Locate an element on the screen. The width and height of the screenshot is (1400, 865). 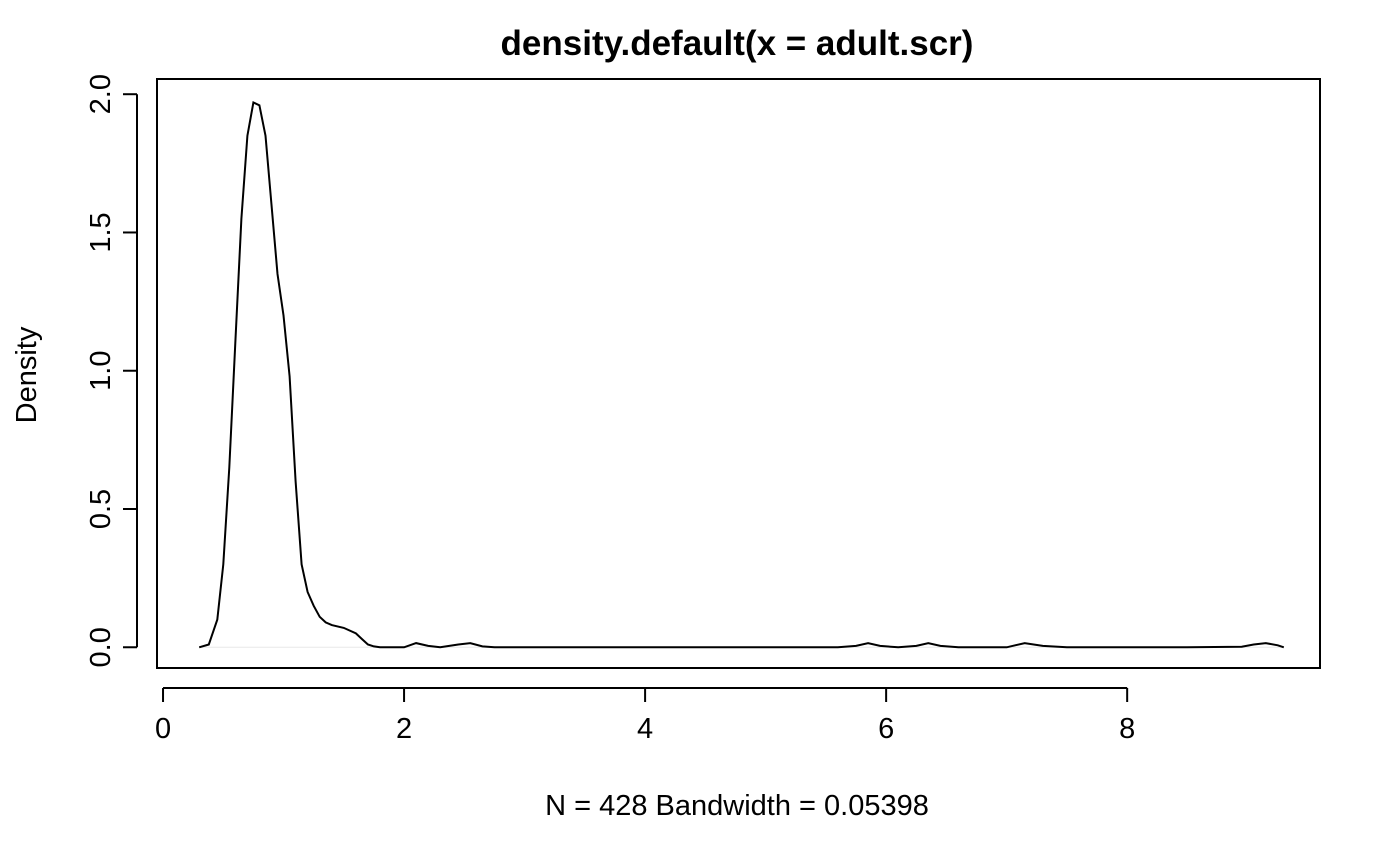
x-axis-label: N = 428 Bandwidth = 0.05398 is located at coordinates (737, 806).